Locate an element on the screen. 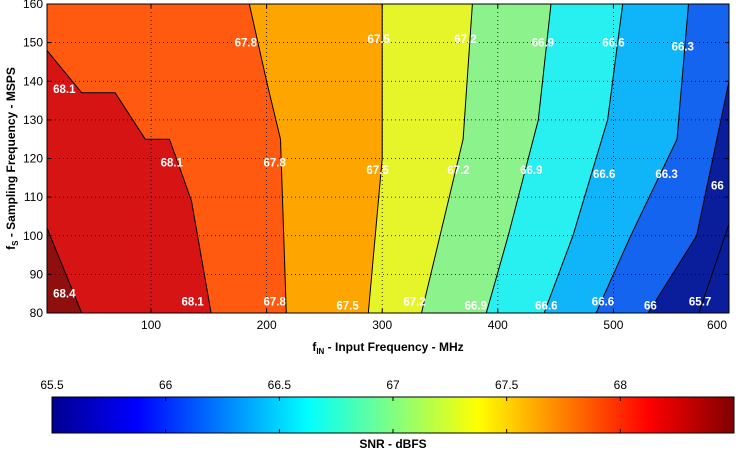 This screenshot has width=739, height=452. colorbar-gradient is located at coordinates (393, 415).